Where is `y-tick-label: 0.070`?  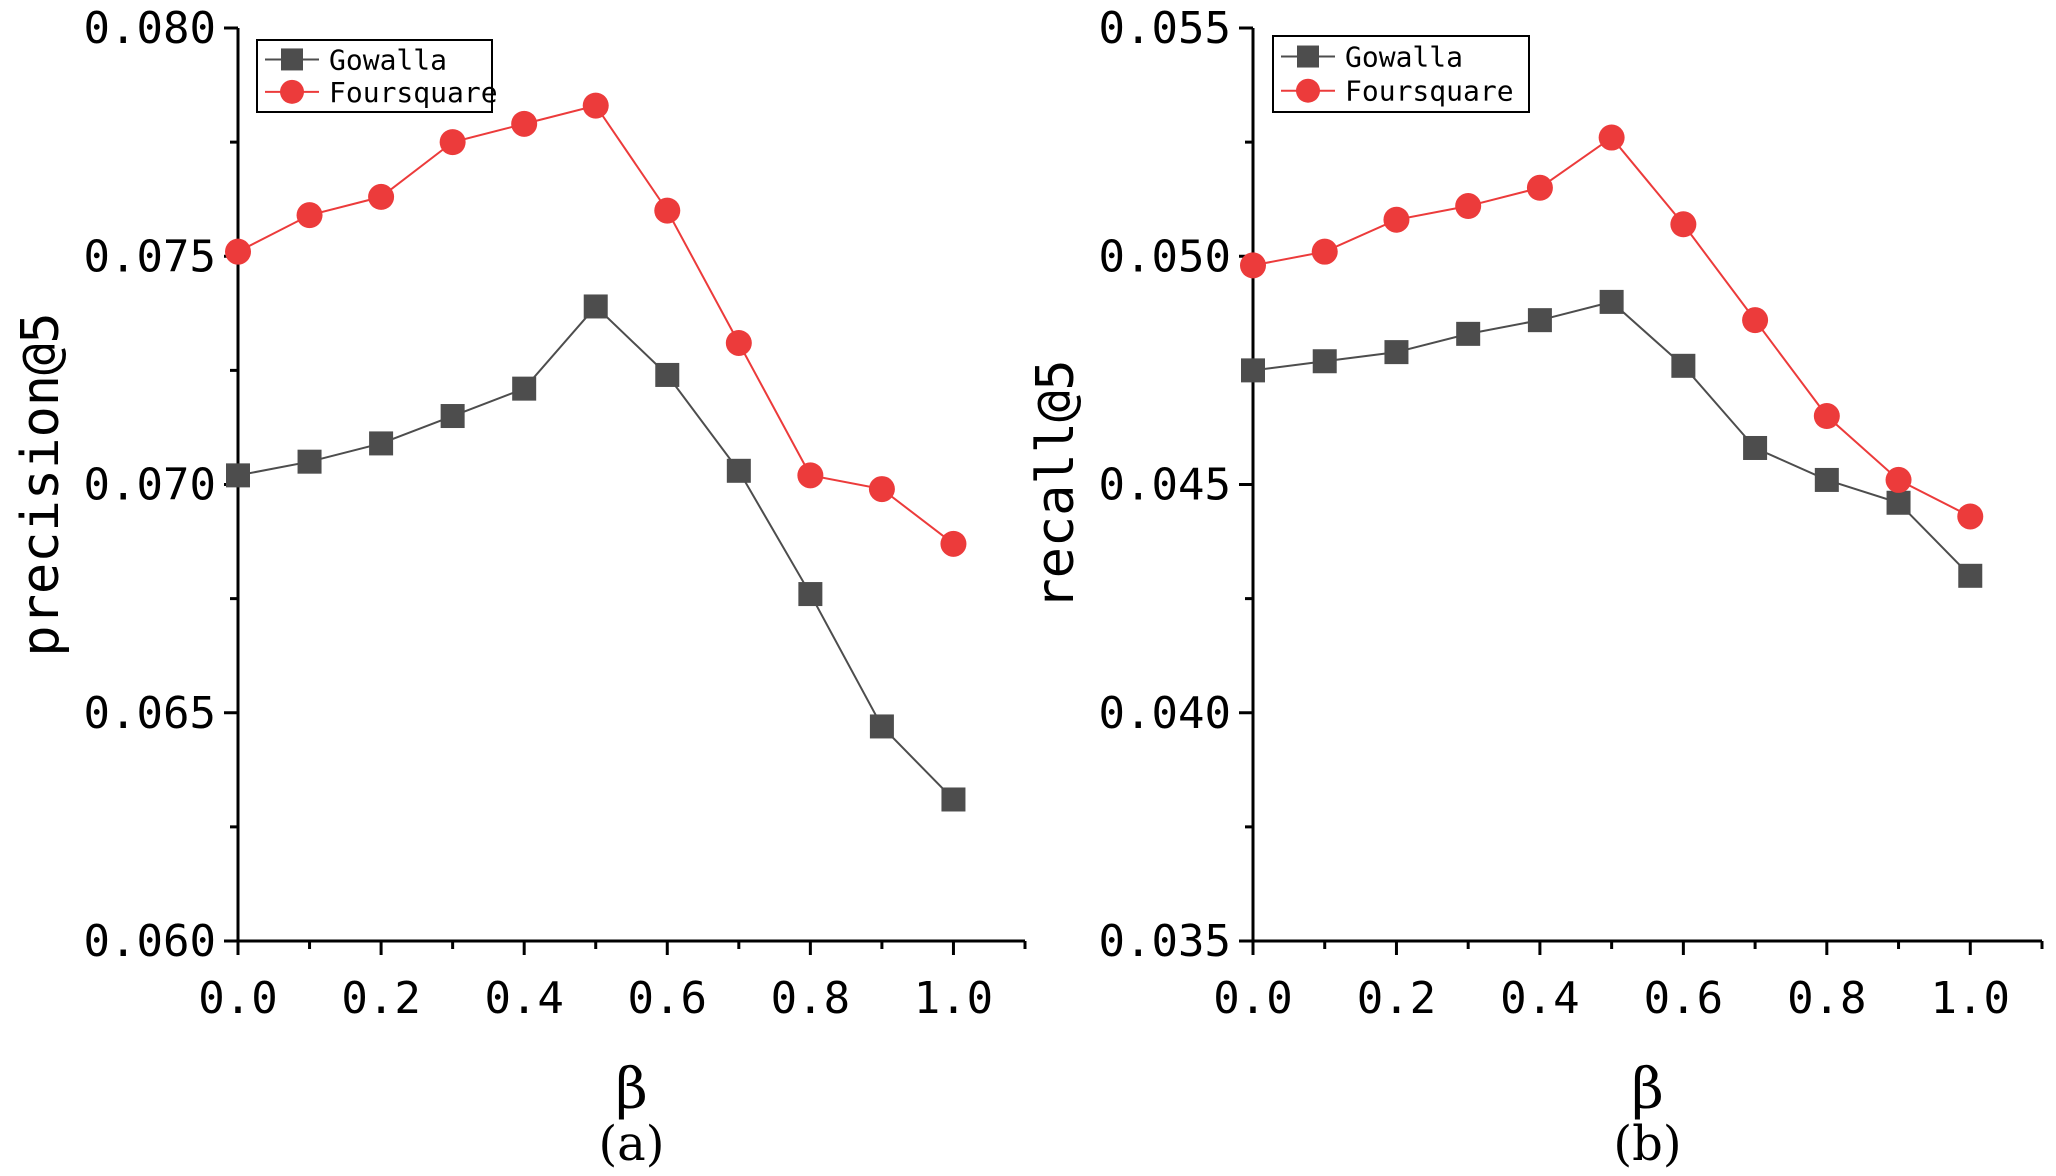 y-tick-label: 0.070 is located at coordinates (150, 485).